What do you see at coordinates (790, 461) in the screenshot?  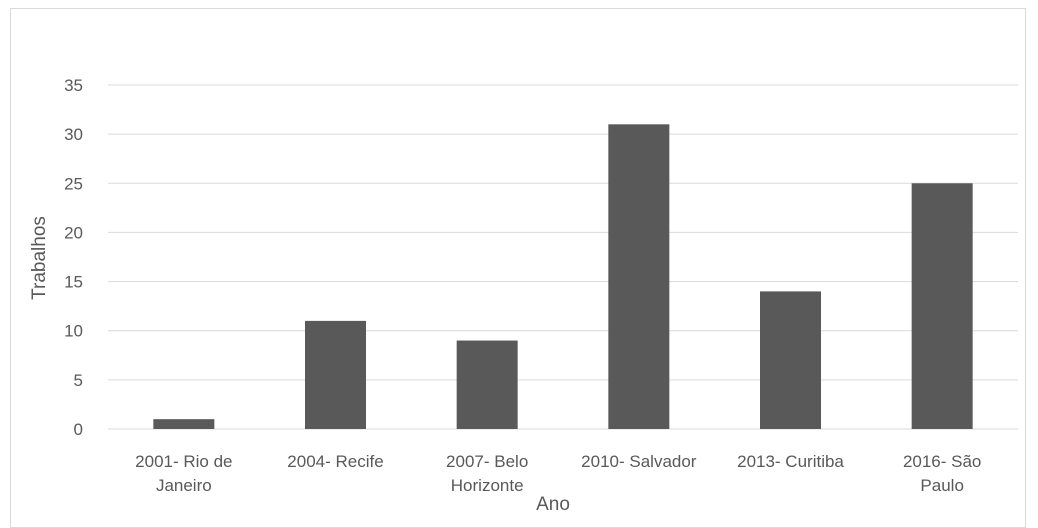 I see `x-tick-label: 2013- Curitiba` at bounding box center [790, 461].